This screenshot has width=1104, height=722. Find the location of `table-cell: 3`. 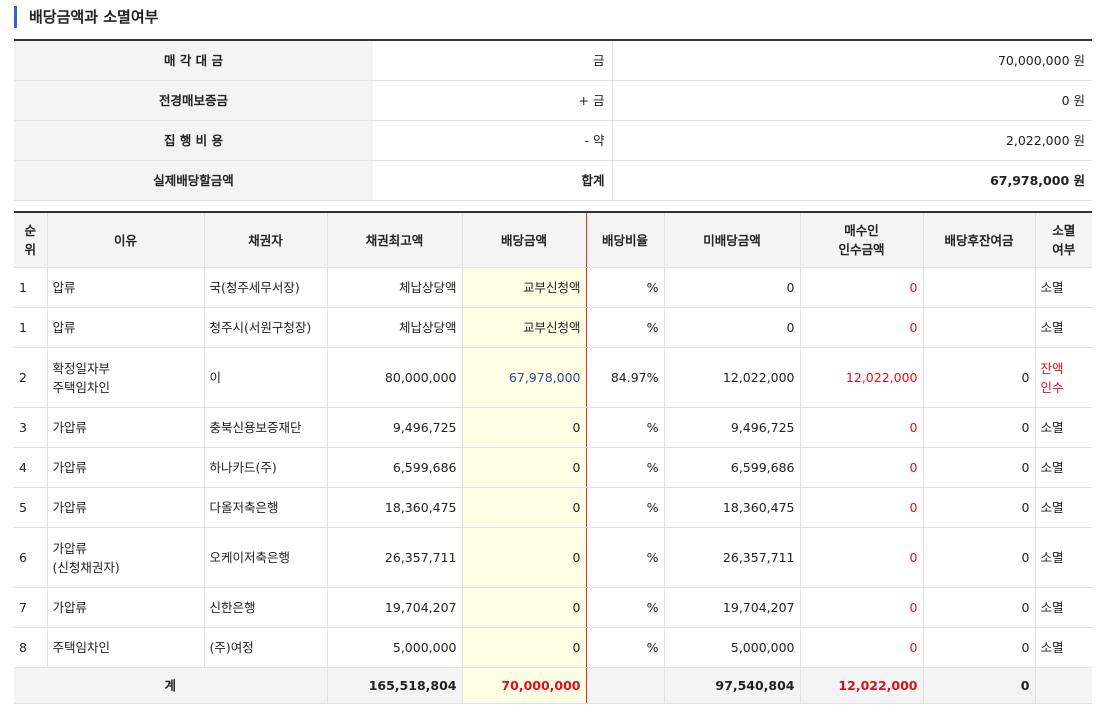

table-cell: 3 is located at coordinates (31, 427).